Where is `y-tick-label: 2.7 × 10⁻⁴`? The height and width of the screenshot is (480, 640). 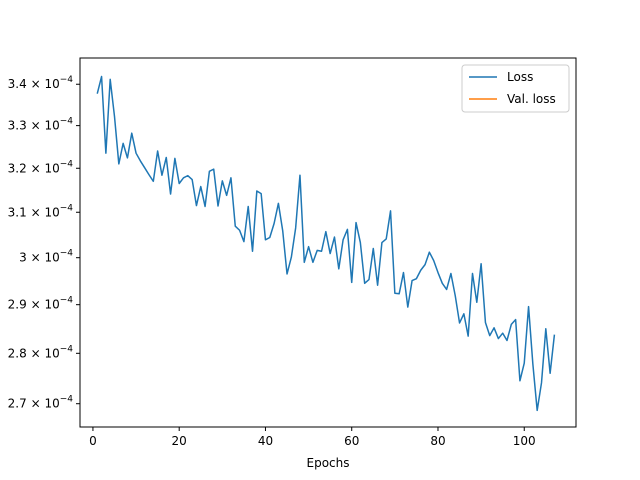
y-tick-label: 2.7 × 10⁻⁴ is located at coordinates (41, 403).